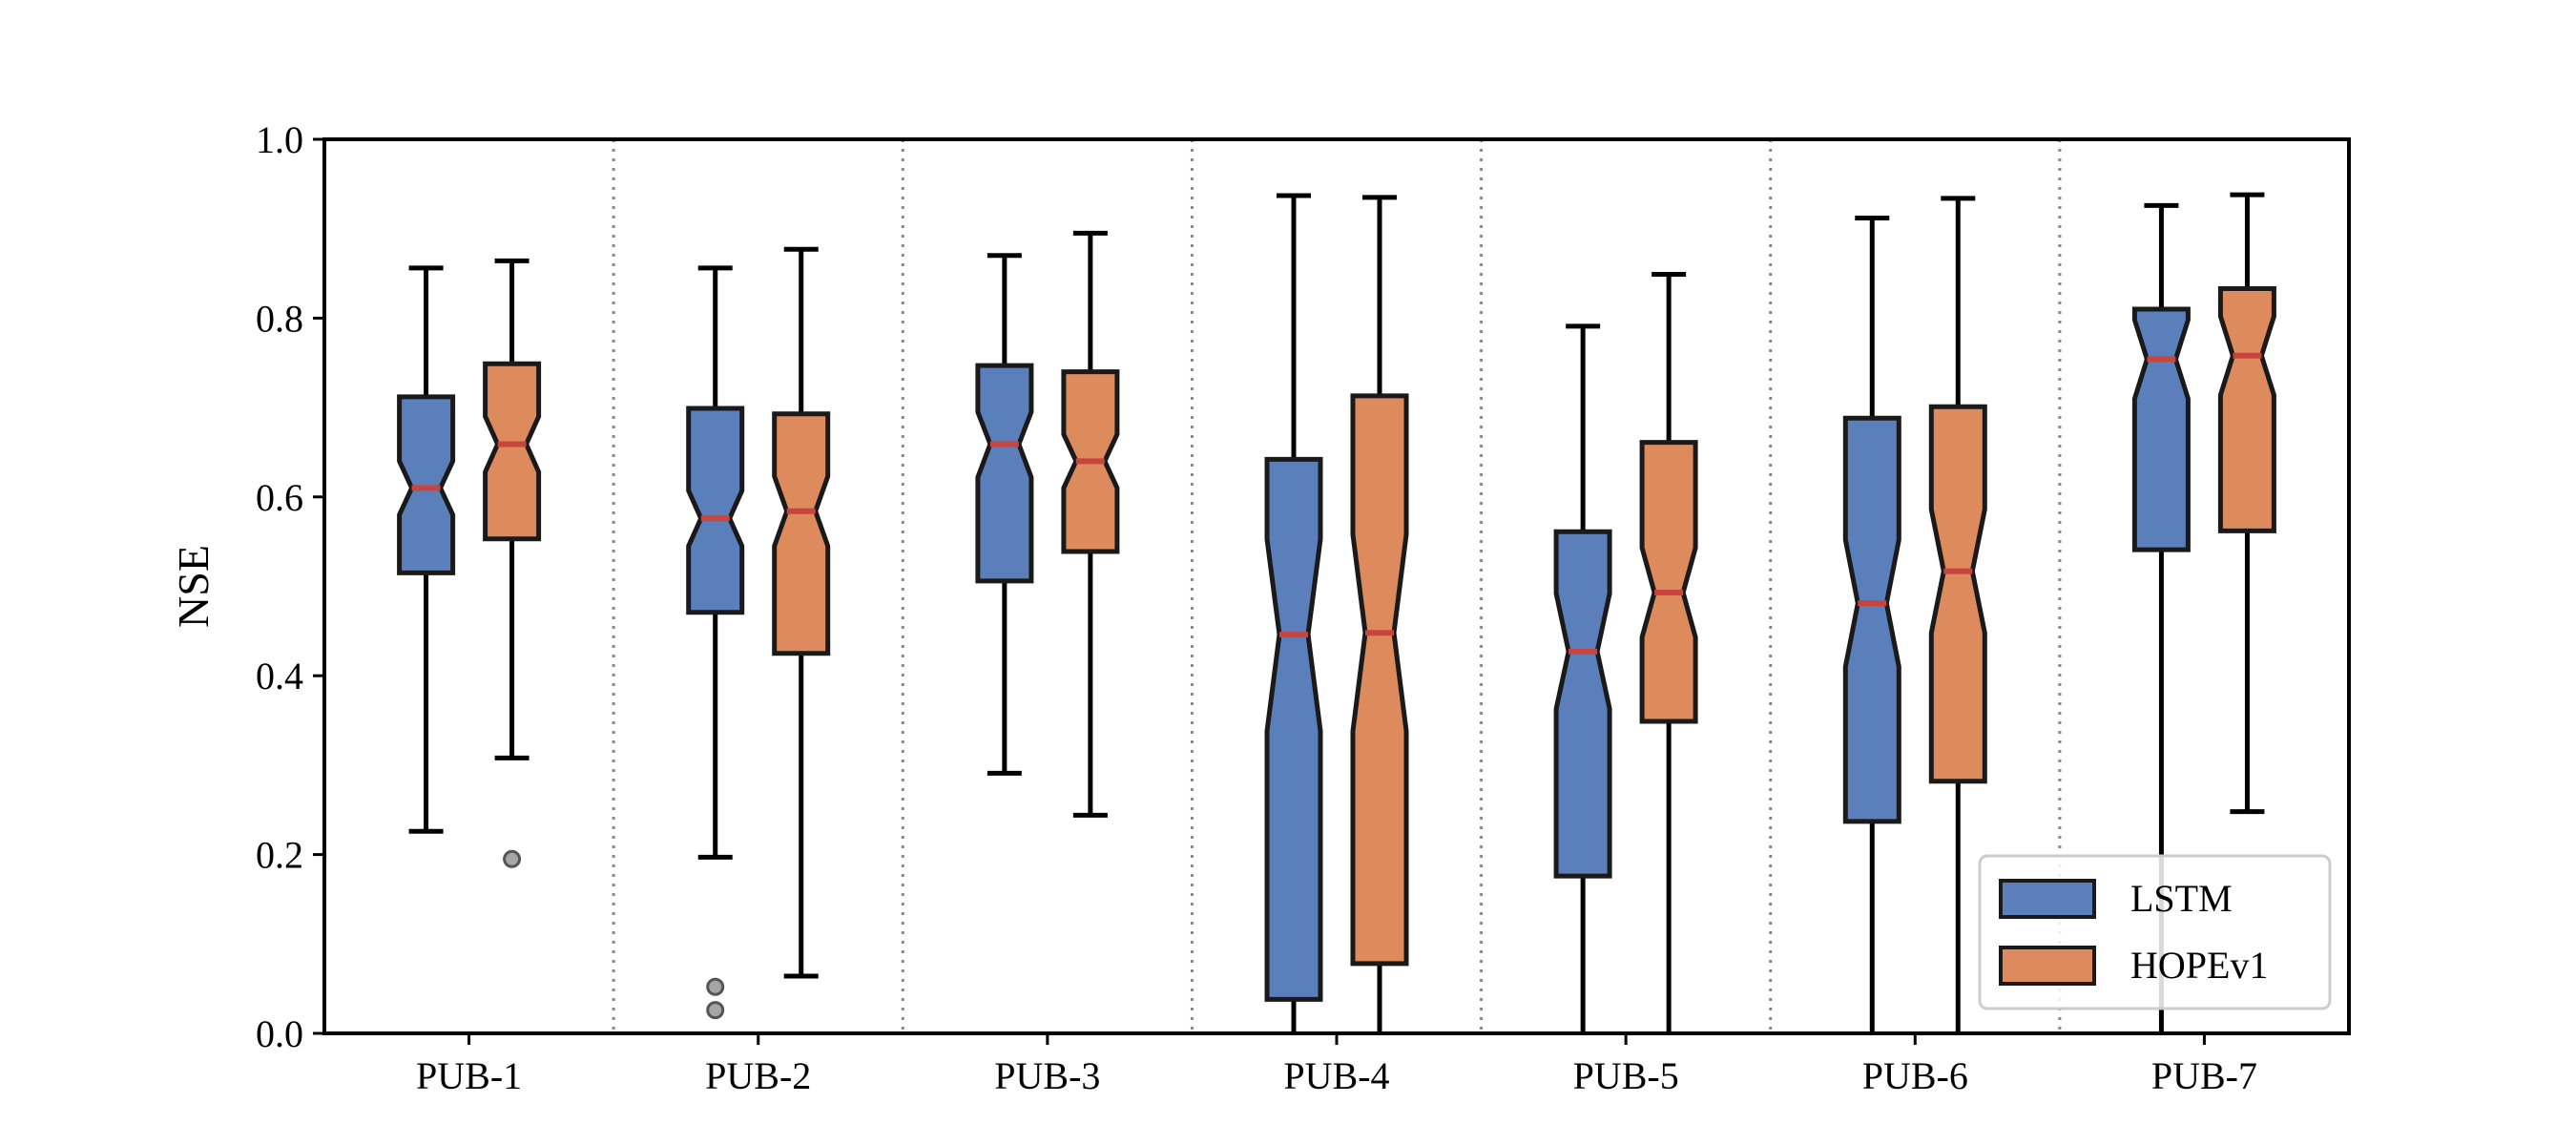 The image size is (2576, 1145). What do you see at coordinates (279, 497) in the screenshot?
I see `y-tick-label: 0.6` at bounding box center [279, 497].